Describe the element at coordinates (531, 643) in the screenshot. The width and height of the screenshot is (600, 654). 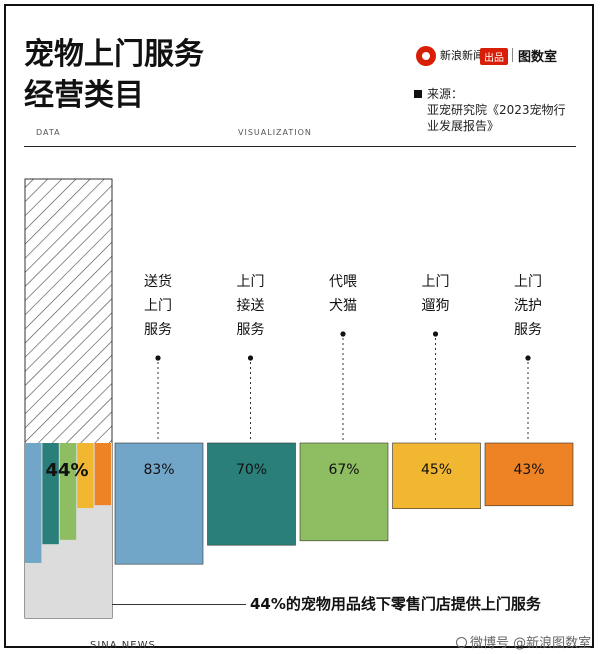
I see `watermark-right-text: 微博号 @新浪图数室` at that location.